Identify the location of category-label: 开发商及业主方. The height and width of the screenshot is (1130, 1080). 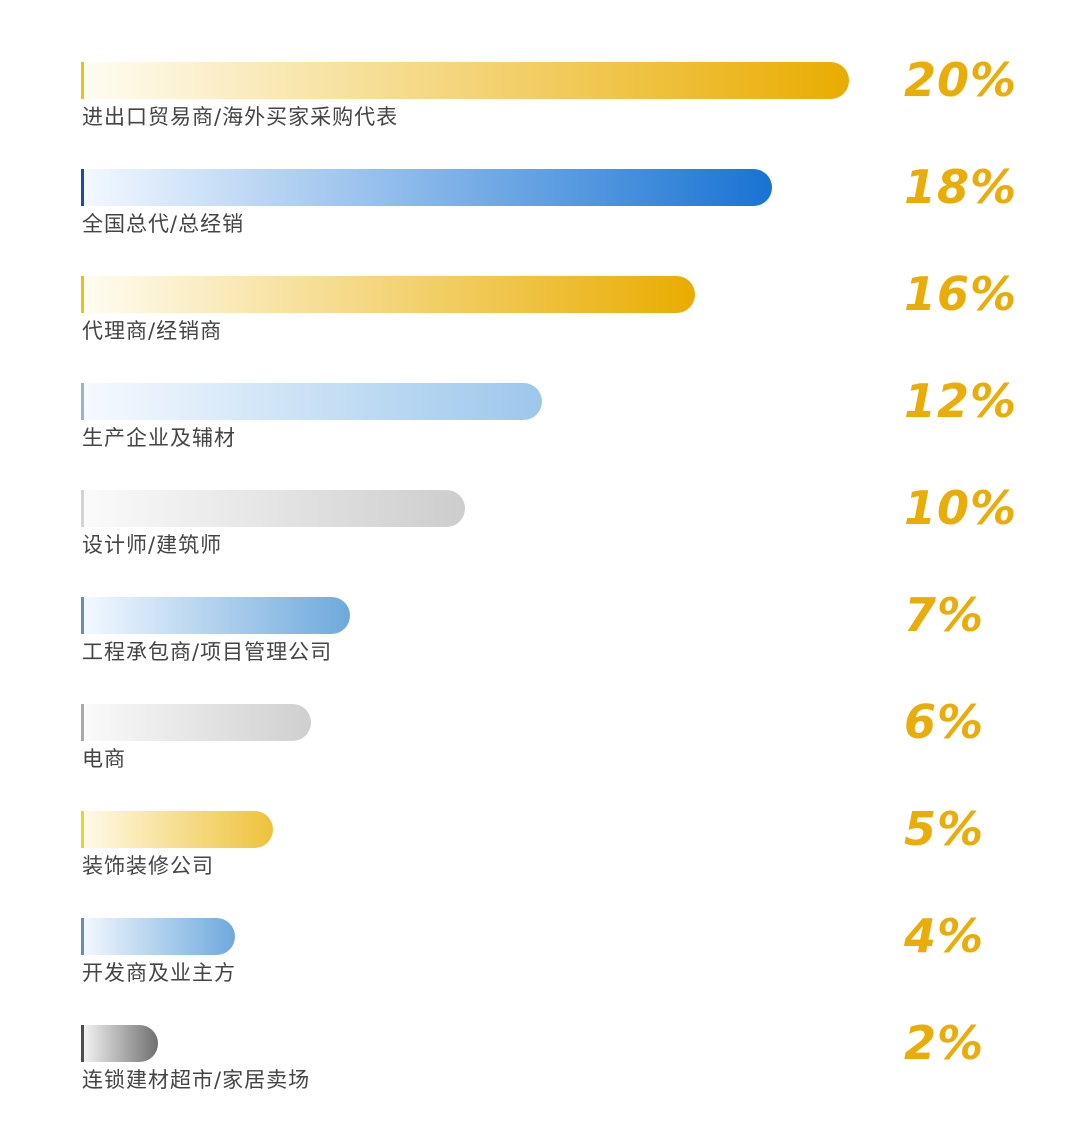
(159, 973).